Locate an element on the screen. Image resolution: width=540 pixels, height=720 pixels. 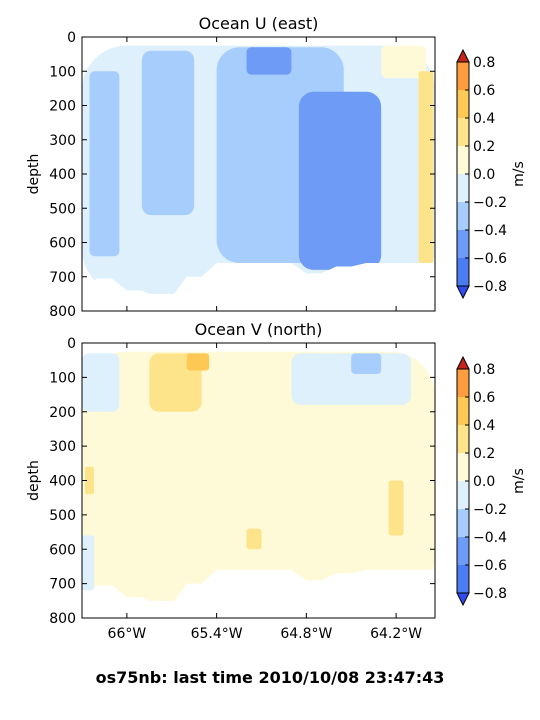
x-tick-label: 64.2°W is located at coordinates (396, 634).